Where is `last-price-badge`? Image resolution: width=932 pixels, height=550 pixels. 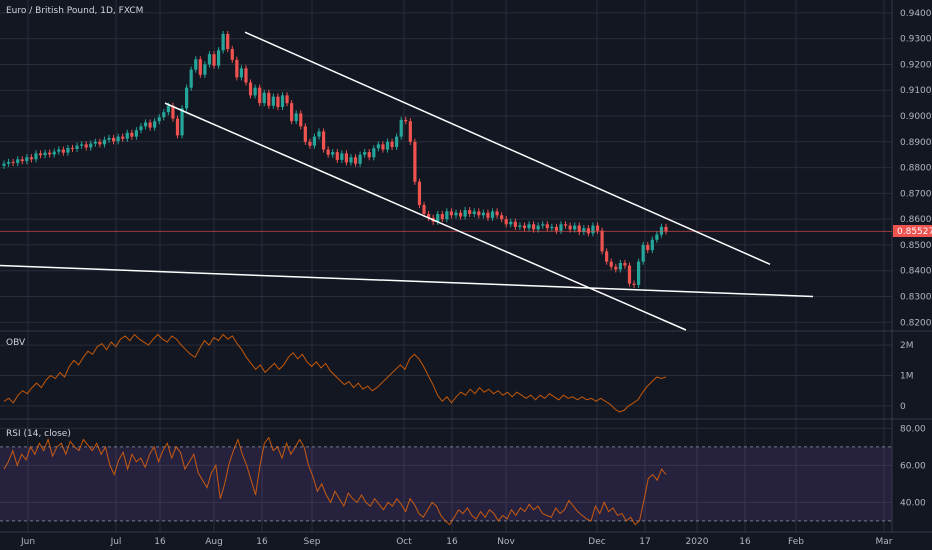 last-price-badge is located at coordinates (912, 231).